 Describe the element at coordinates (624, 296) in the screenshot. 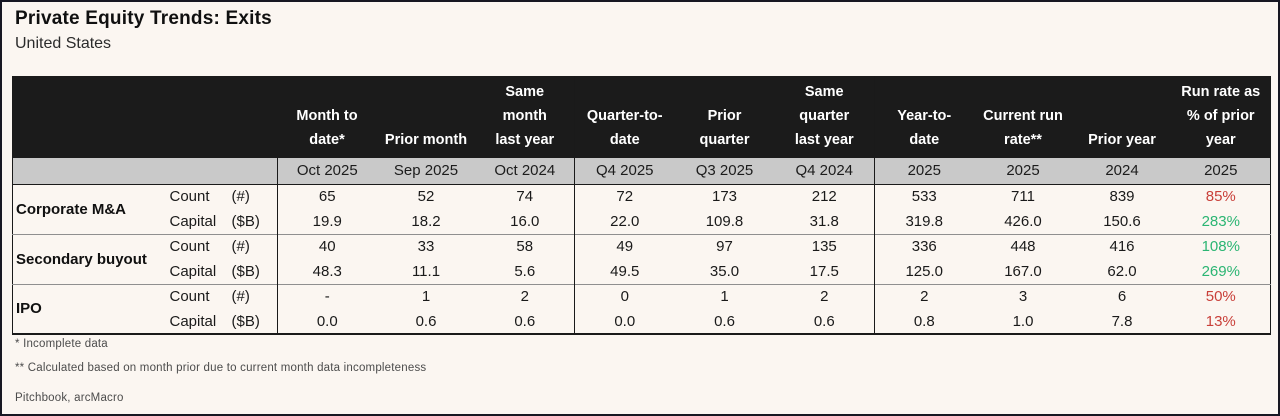

I see `value-cell: 0` at that location.